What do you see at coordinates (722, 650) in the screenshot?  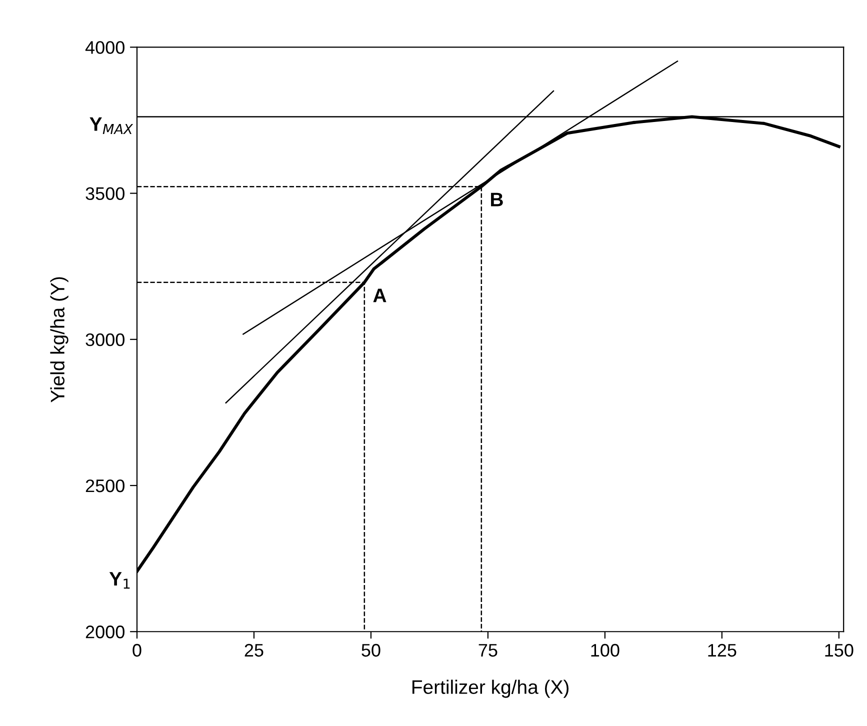 I see `x-tick-label: 125` at bounding box center [722, 650].